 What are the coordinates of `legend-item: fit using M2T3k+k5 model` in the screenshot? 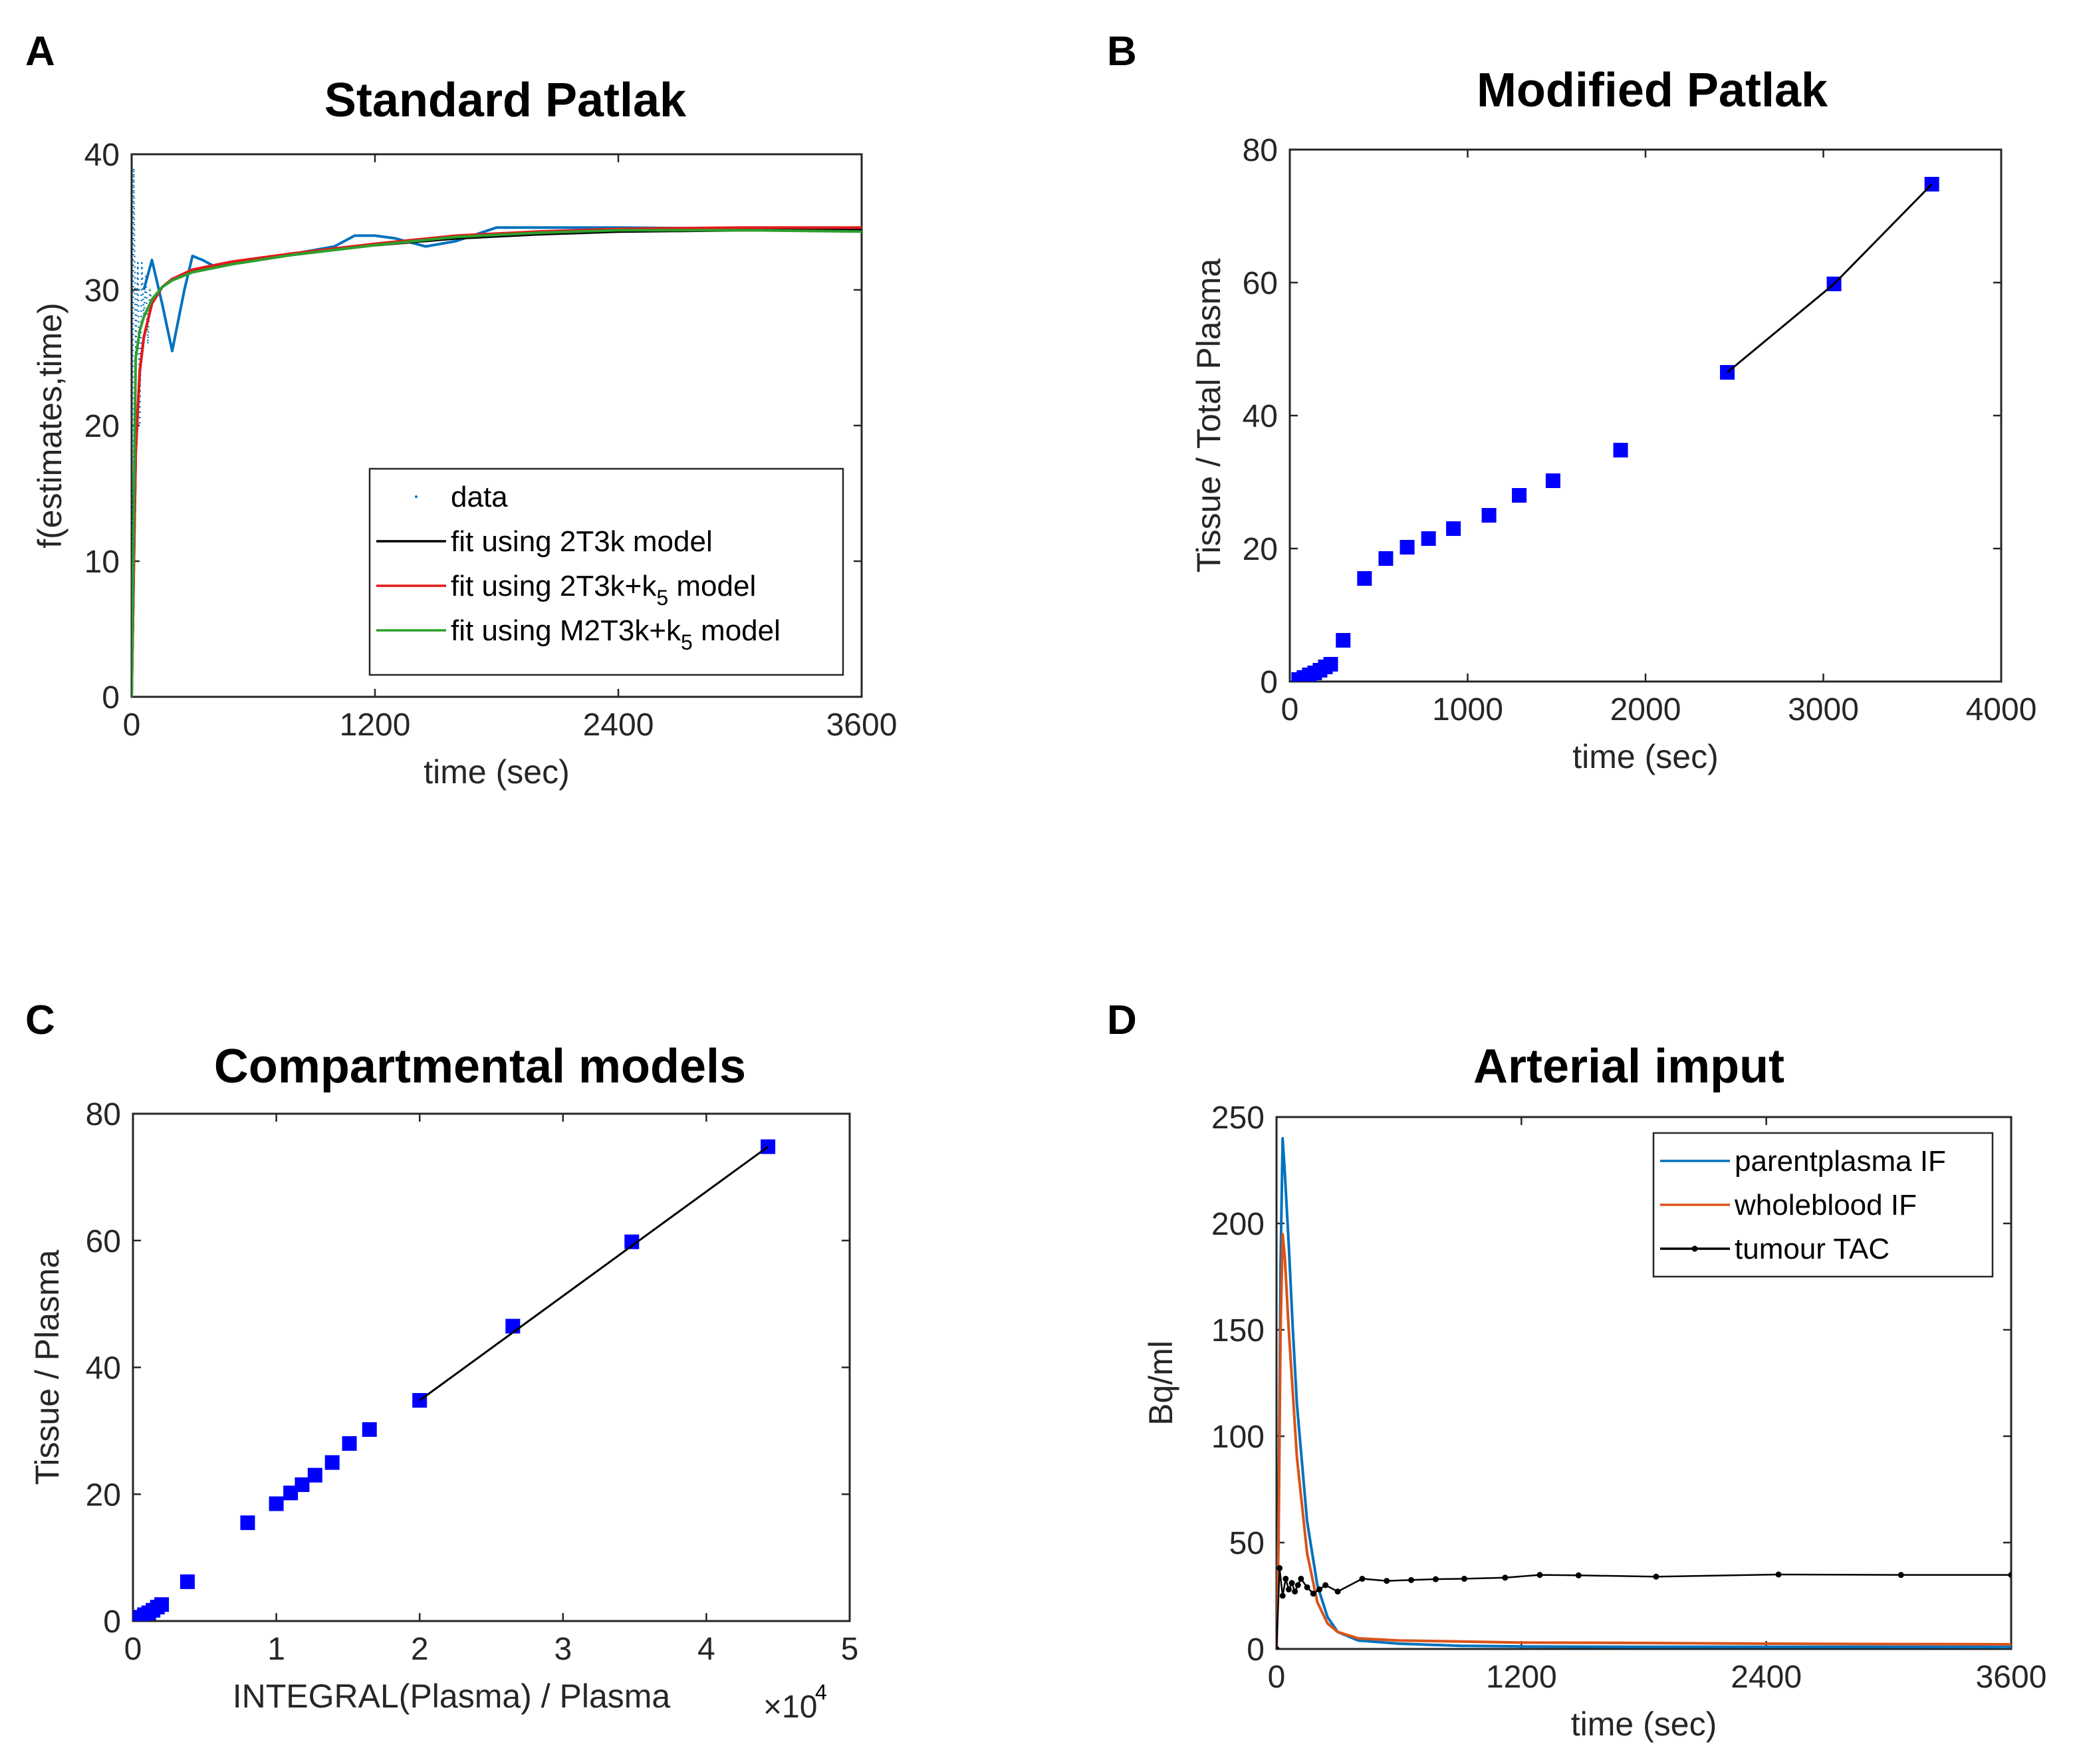 It's located at (578, 634).